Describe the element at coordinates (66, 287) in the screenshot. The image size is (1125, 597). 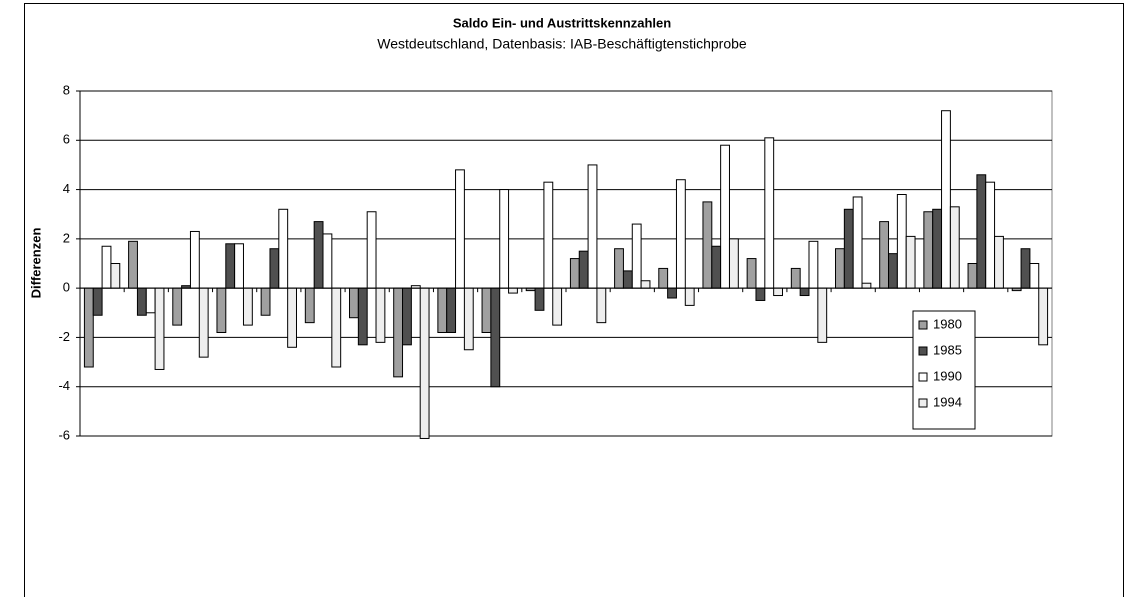
I see `y-tick-label: 0` at that location.